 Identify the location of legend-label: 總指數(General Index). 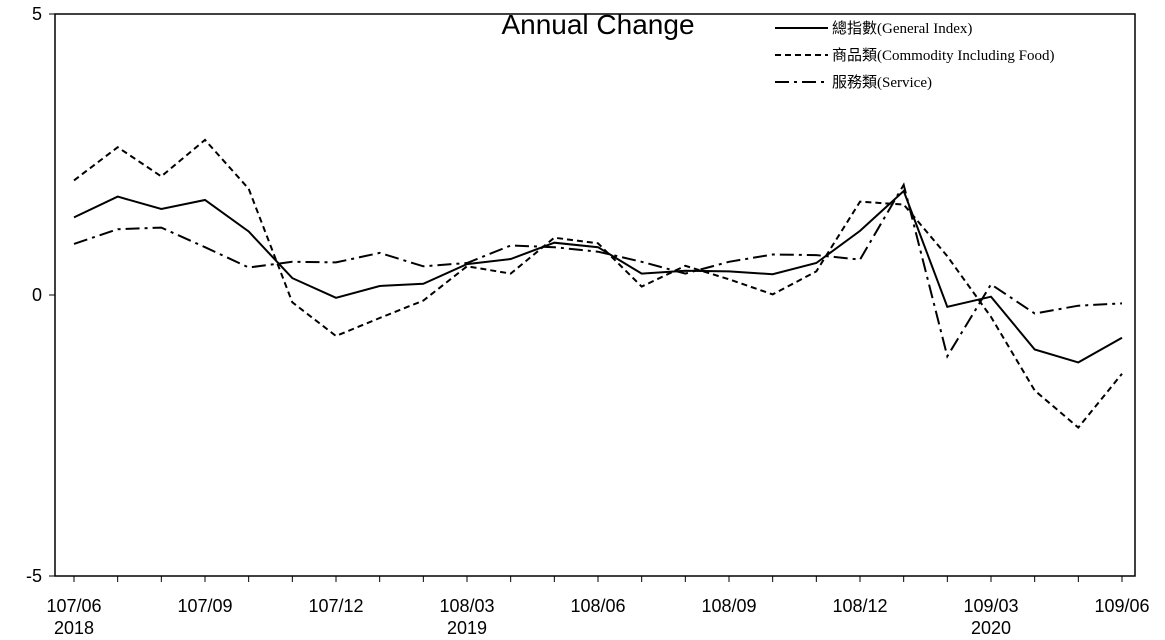
(902, 28).